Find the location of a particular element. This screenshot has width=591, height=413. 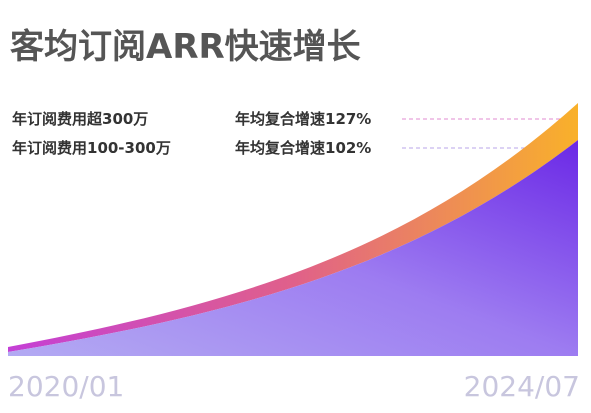

x-label: 2024/07 is located at coordinates (522, 386).